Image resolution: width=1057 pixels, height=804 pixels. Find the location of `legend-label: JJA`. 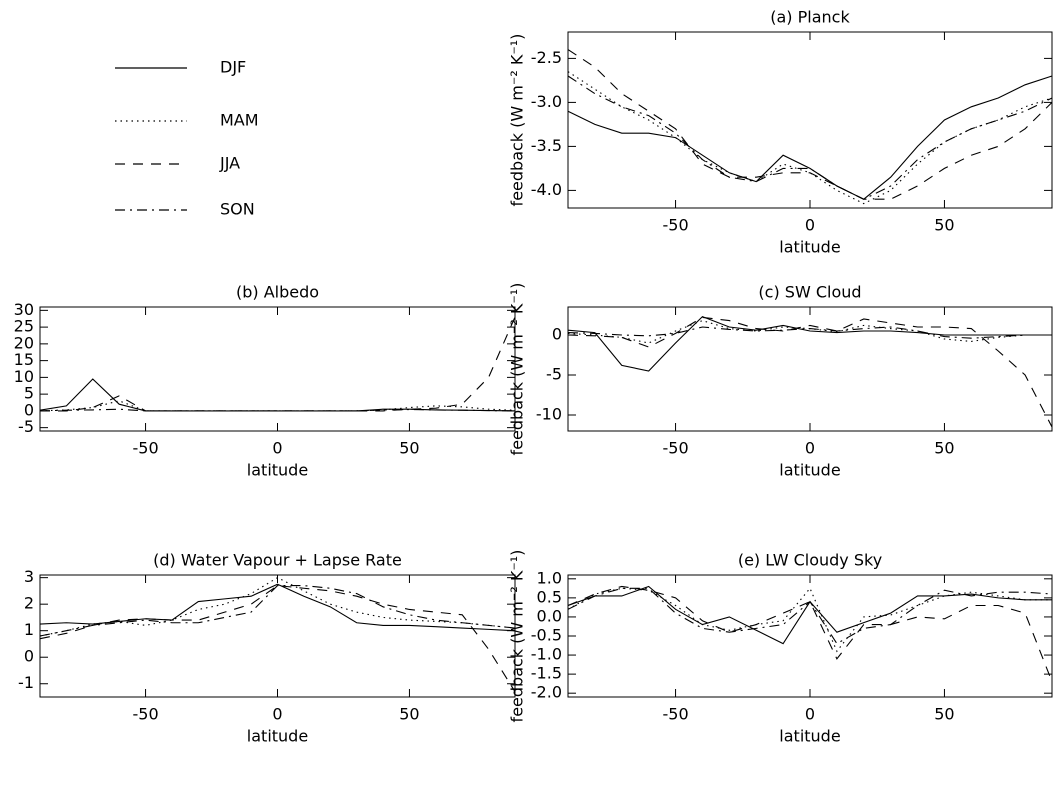

legend-label: JJA is located at coordinates (229, 163).